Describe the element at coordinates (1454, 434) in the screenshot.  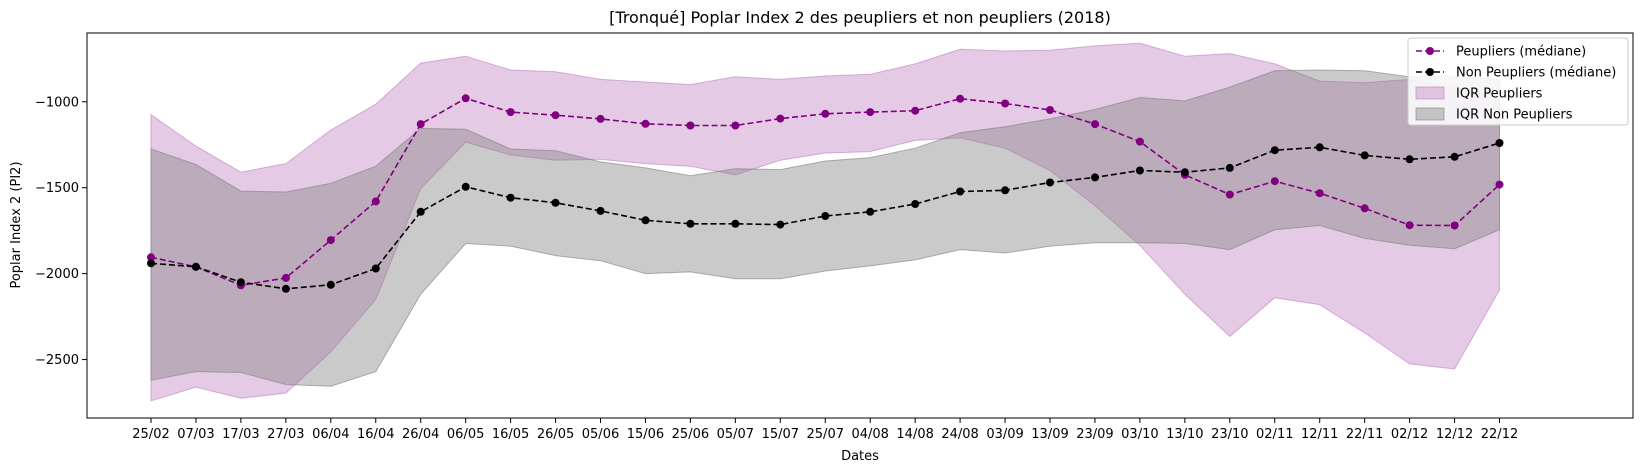
I see `x-tick-label: 12/12` at that location.